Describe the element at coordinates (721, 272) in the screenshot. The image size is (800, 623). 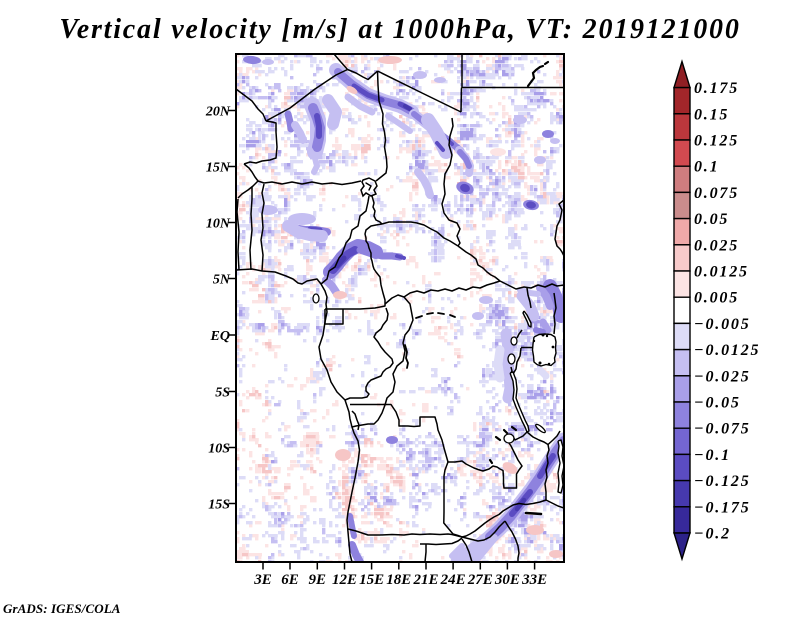
I see `svg-text: 0.0125` at that location.